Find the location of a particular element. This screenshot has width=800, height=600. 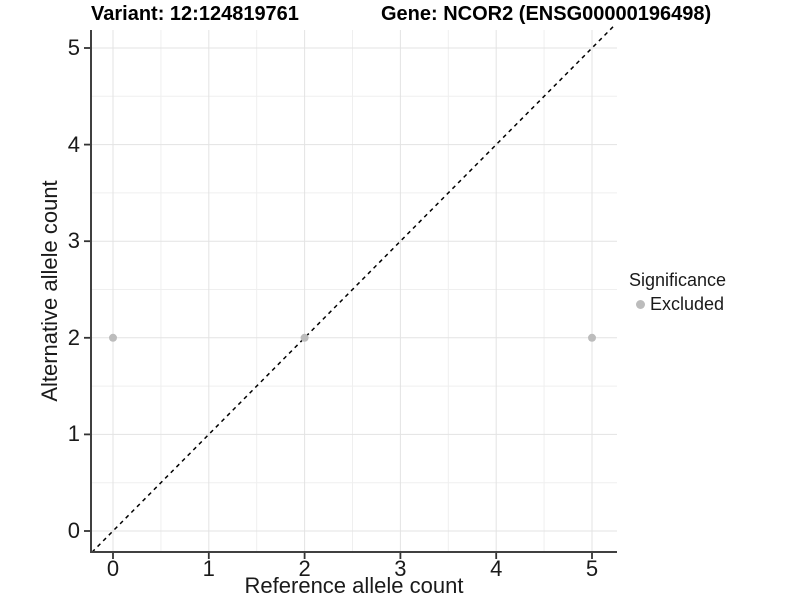

legend: Significance Excluded is located at coordinates (677, 292).